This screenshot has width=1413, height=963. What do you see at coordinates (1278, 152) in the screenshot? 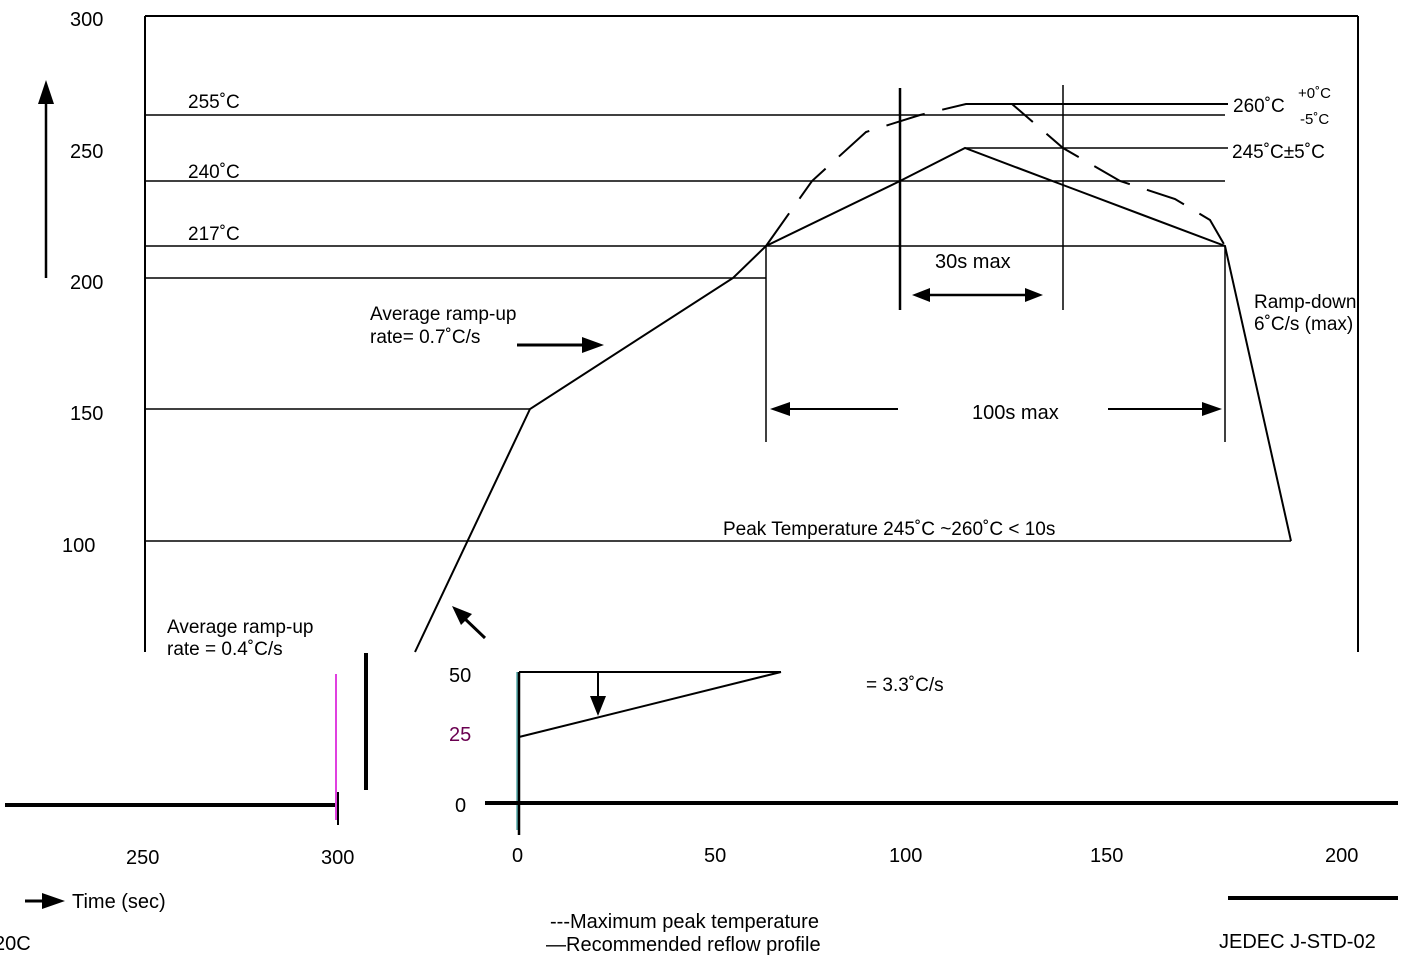
I see `peak-rec-label: 245˚C±5˚C` at bounding box center [1278, 152].